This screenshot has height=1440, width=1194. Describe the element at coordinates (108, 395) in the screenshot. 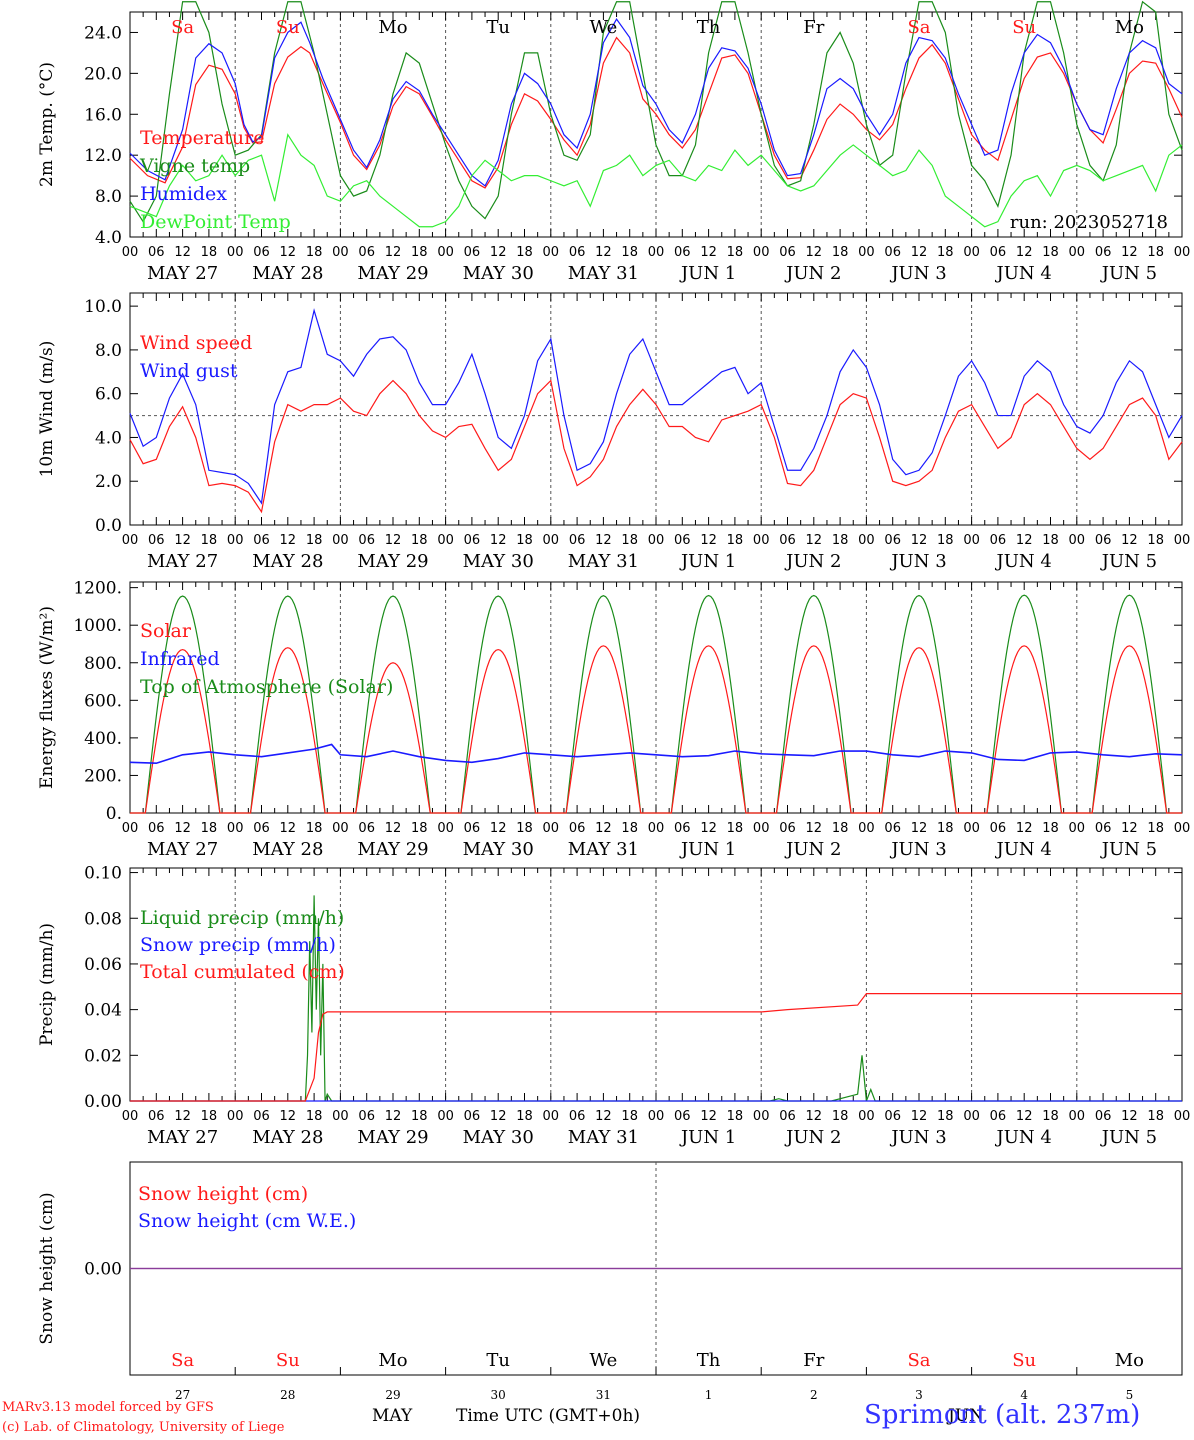

I see `y-tick-label: 6.0` at that location.